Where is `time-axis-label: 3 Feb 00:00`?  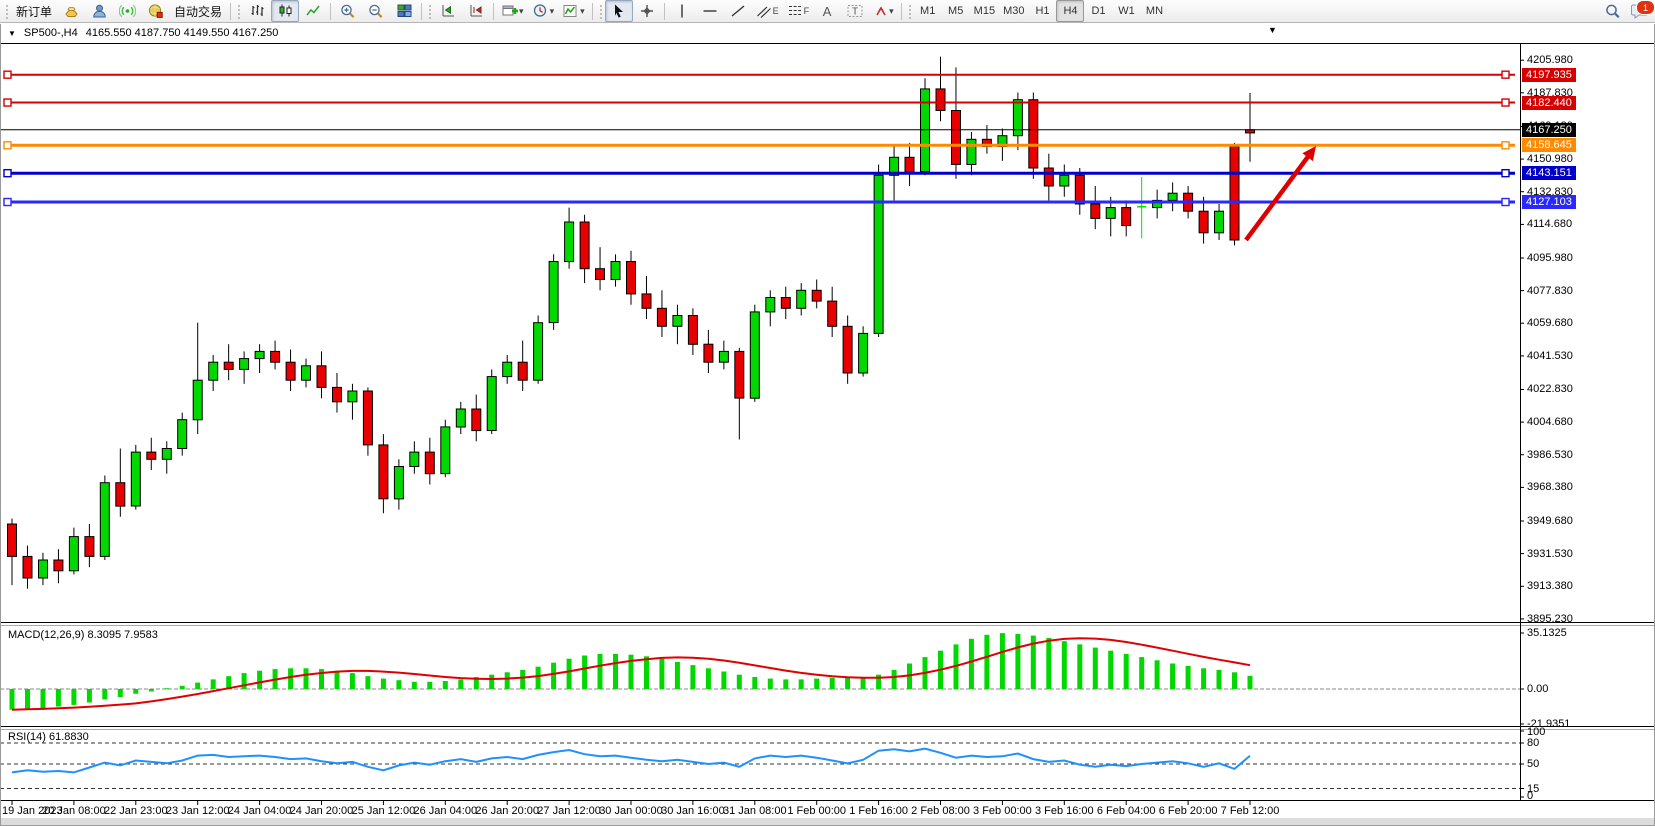
time-axis-label: 3 Feb 00:00 is located at coordinates (1002, 811).